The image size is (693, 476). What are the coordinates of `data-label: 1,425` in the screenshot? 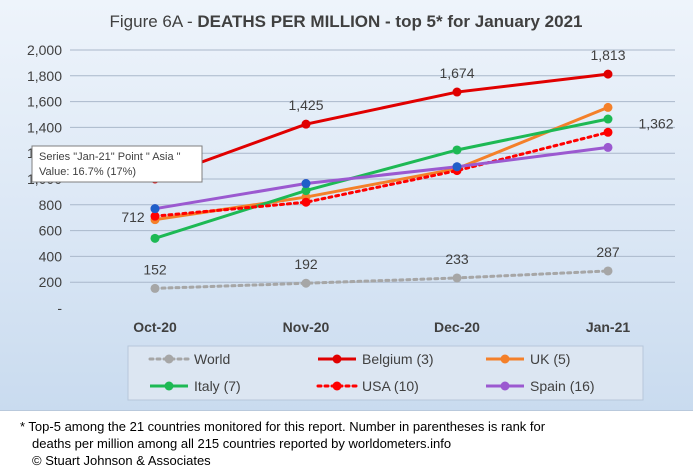 It's located at (305, 105).